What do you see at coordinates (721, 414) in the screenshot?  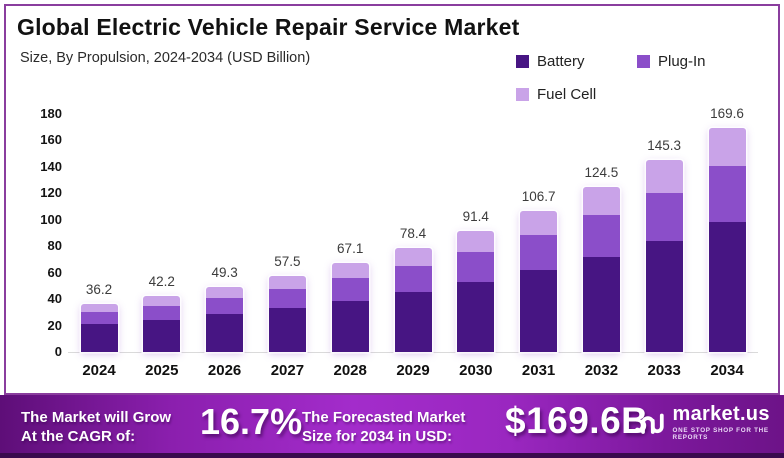 I see `brand-name: market.us` at bounding box center [721, 414].